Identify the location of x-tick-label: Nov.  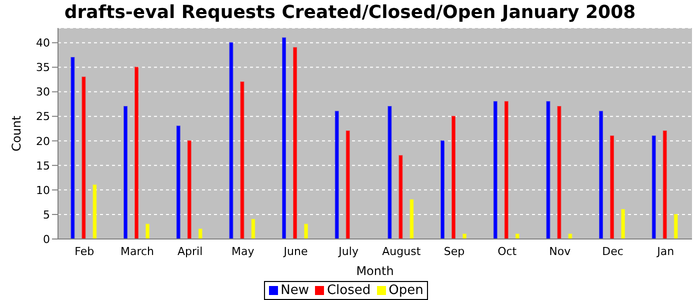
(560, 251).